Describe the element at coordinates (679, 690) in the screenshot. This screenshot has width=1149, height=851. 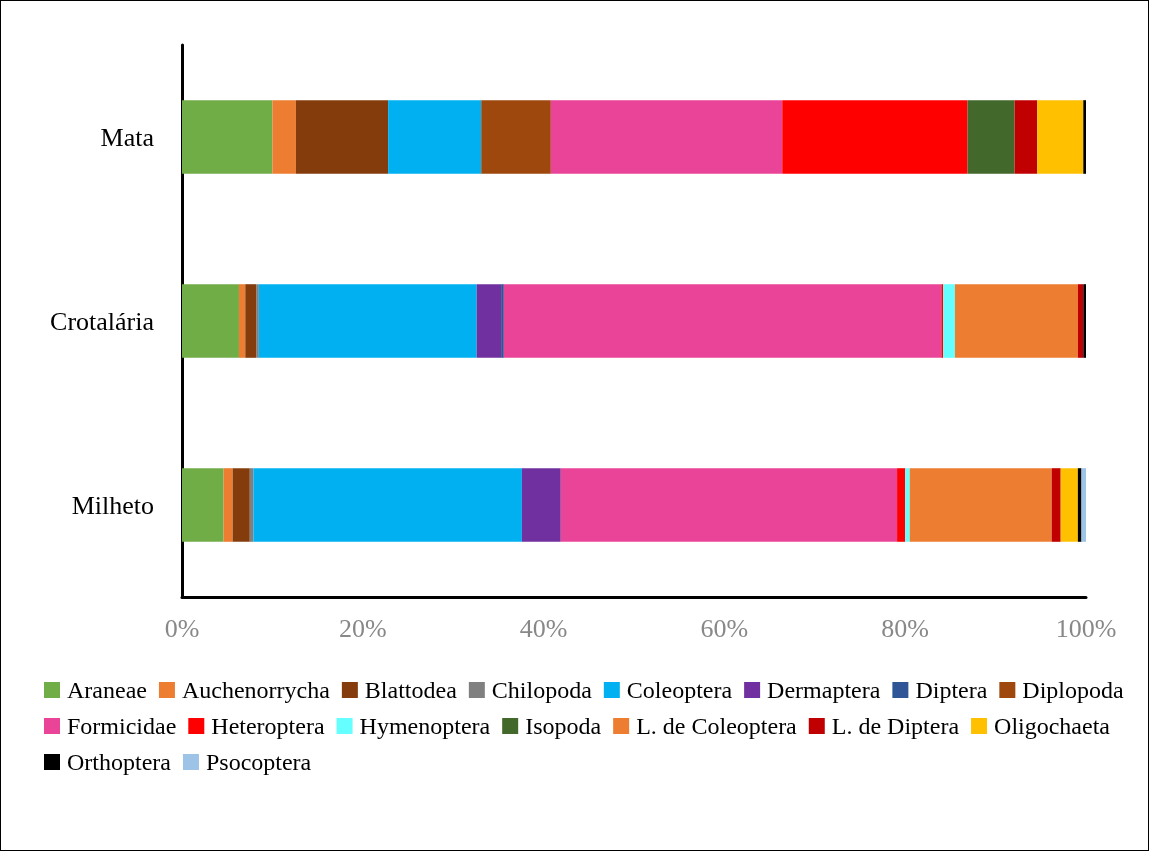
I see `legend-label: Coleoptera` at that location.